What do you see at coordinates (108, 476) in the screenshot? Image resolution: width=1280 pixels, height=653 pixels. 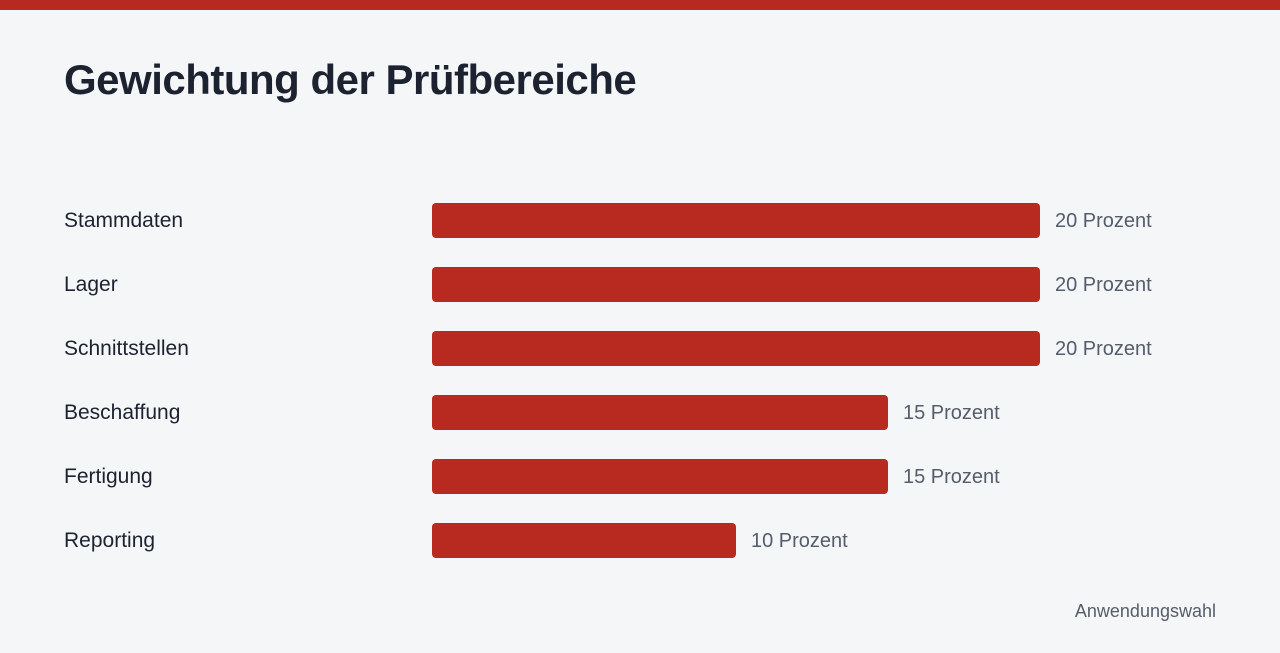 I see `category-label: Fertigung` at bounding box center [108, 476].